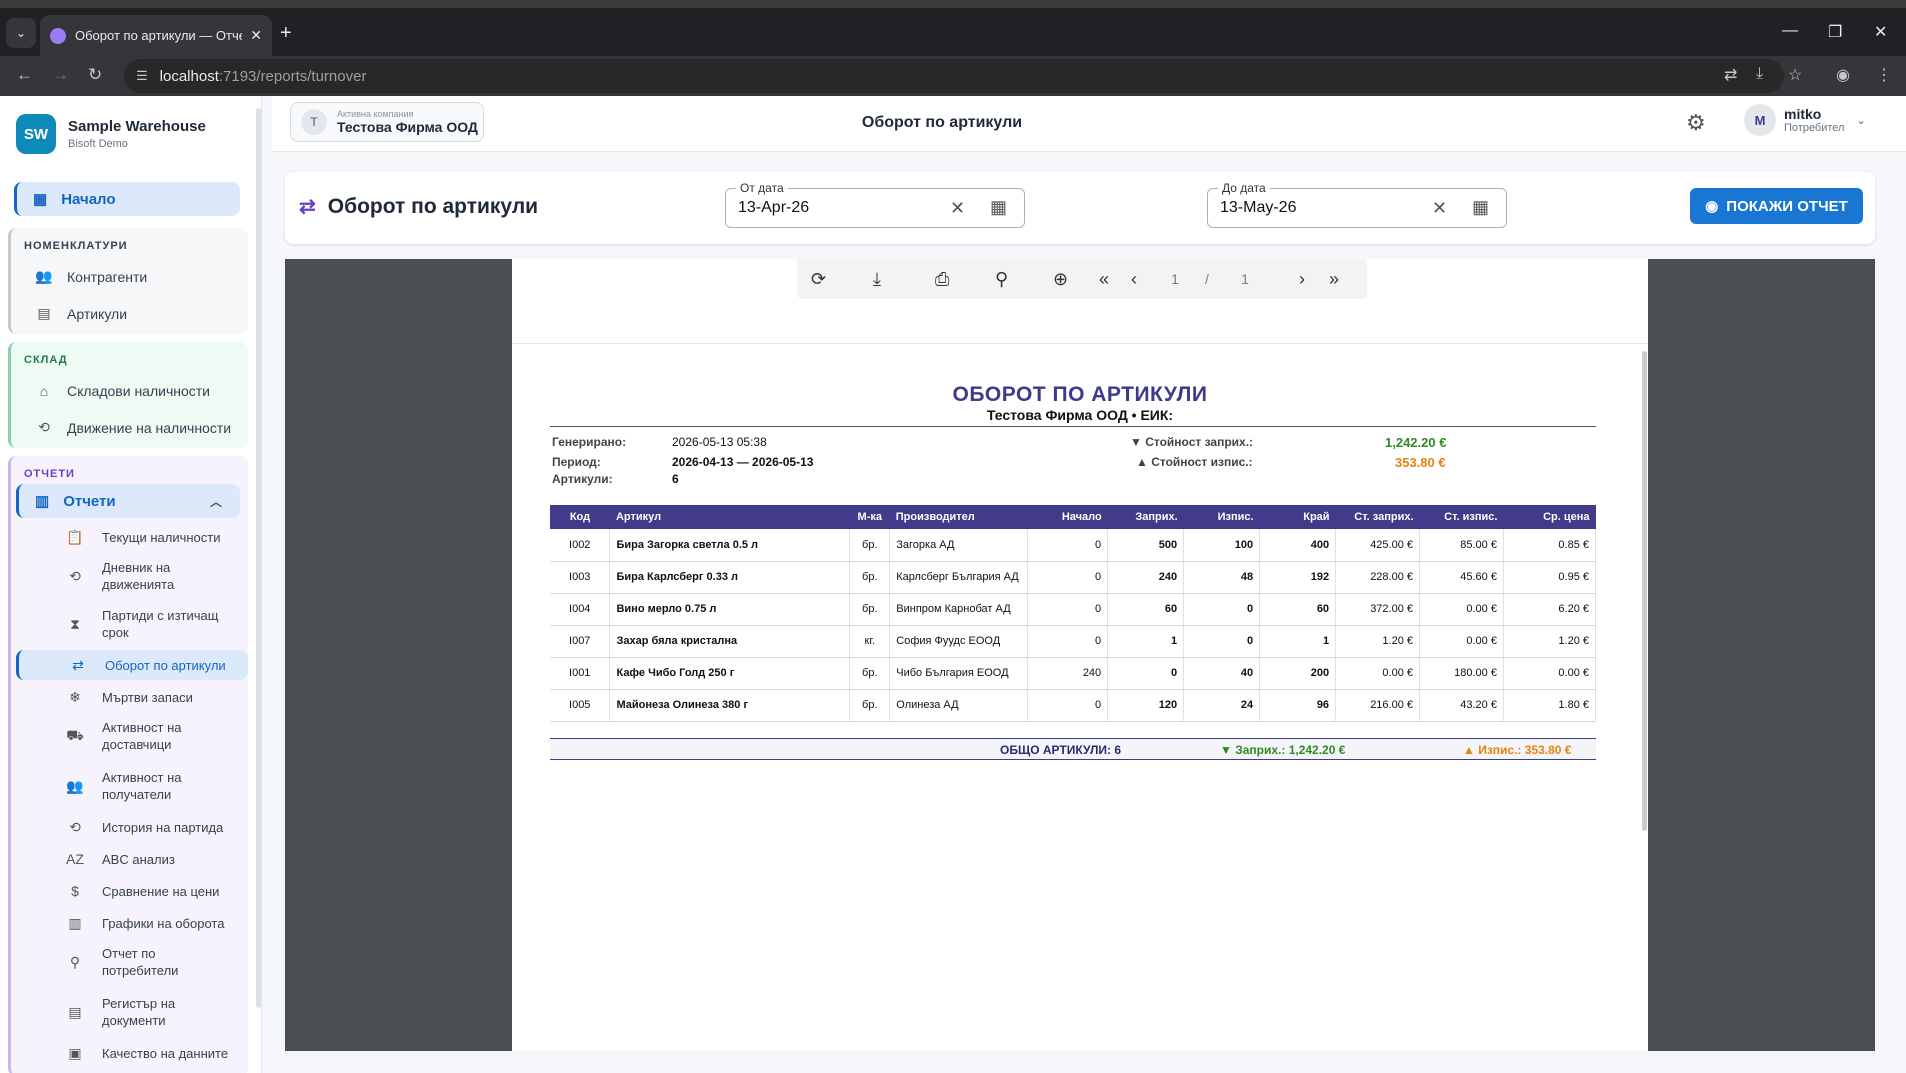  I want to click on sidebar-item-expiring-batches: ⧗ Партиди с изтичащ срок, so click(124, 624).